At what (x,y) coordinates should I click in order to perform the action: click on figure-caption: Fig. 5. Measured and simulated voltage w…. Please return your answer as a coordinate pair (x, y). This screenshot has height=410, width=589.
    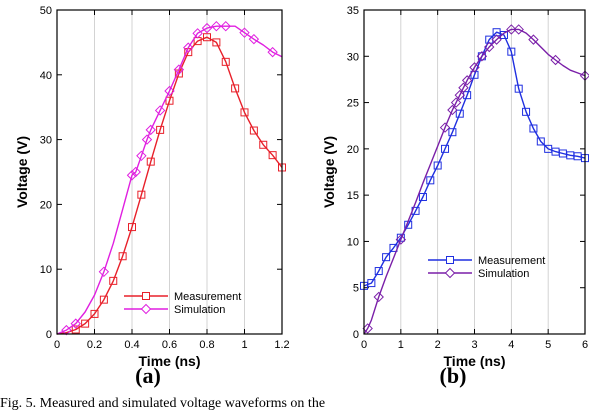
    Looking at the image, I should click on (163, 403).